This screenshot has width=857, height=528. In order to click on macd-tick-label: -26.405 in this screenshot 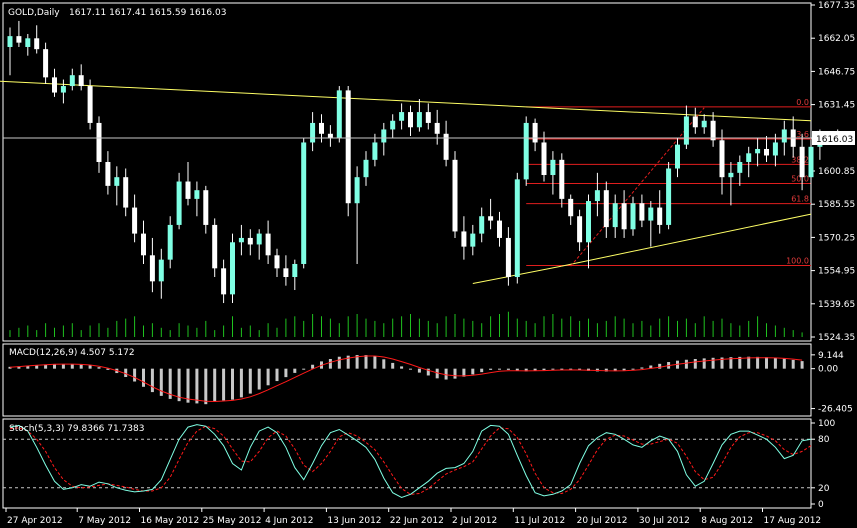, I will do `click(835, 410)`.